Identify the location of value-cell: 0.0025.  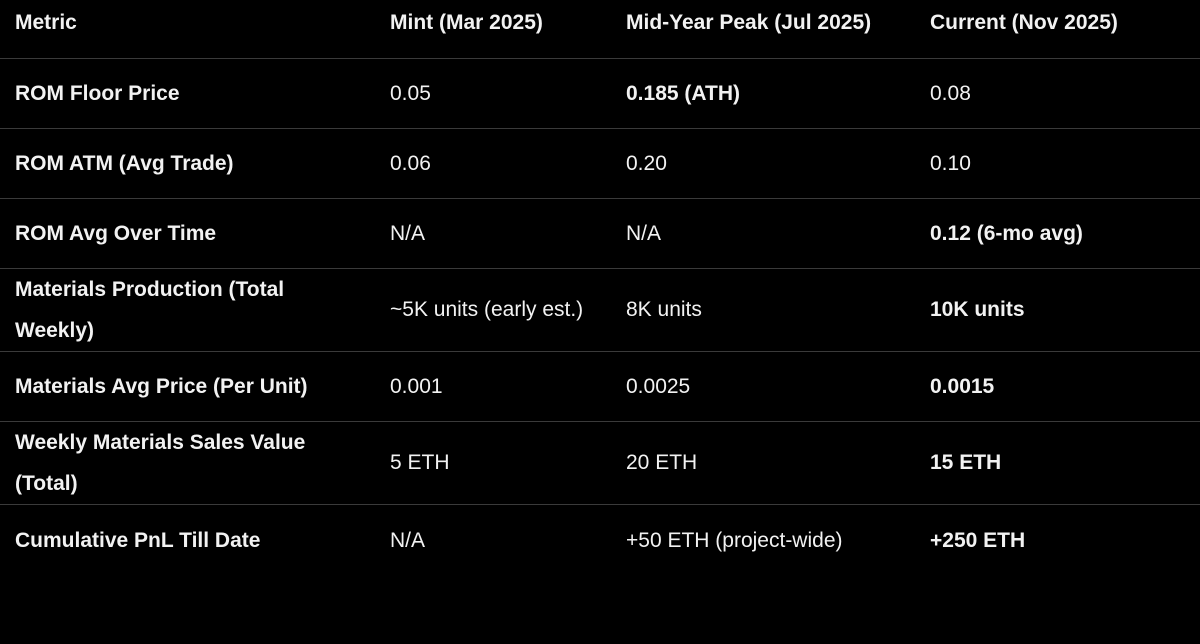
(763, 386).